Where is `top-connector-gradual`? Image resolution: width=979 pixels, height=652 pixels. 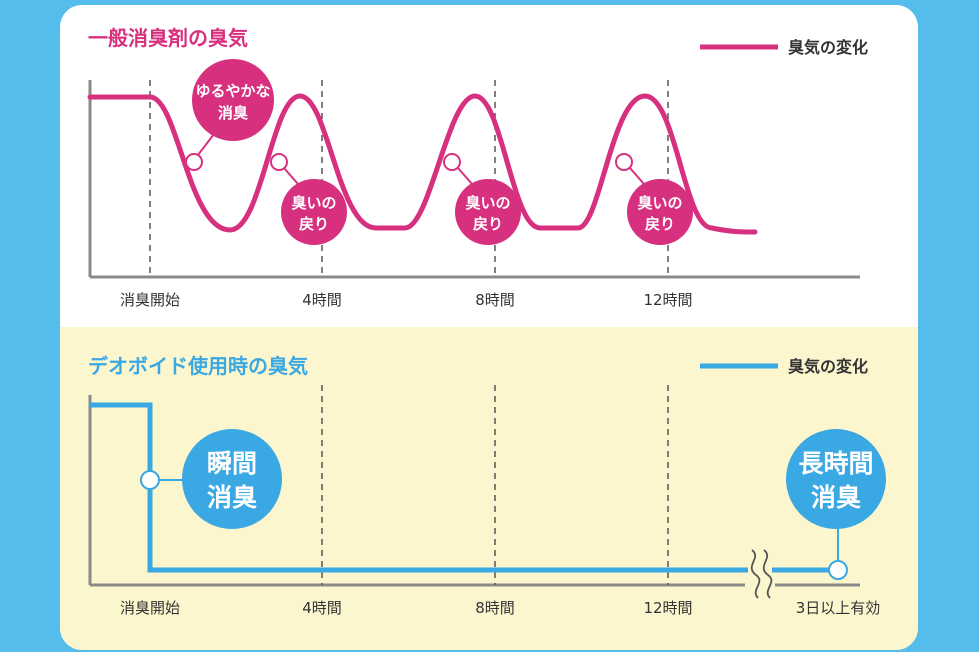 top-connector-gradual is located at coordinates (206, 144).